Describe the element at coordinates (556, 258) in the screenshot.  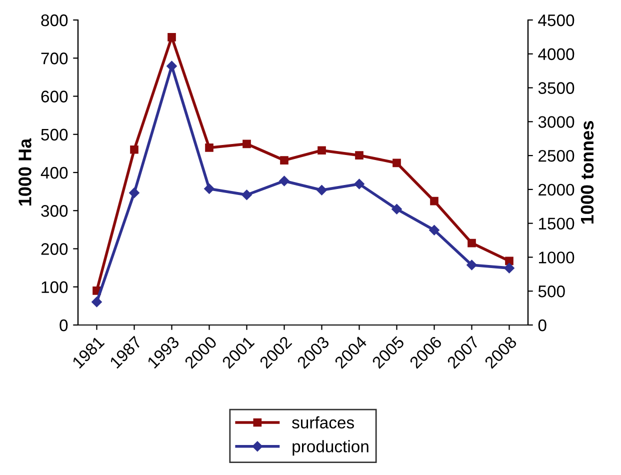
I see `y2-tick-label: 1000` at that location.